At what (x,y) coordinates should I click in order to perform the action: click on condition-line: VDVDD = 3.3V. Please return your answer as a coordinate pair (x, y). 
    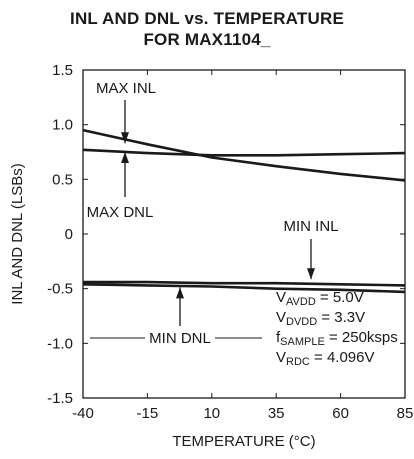
    Looking at the image, I should click on (320, 318).